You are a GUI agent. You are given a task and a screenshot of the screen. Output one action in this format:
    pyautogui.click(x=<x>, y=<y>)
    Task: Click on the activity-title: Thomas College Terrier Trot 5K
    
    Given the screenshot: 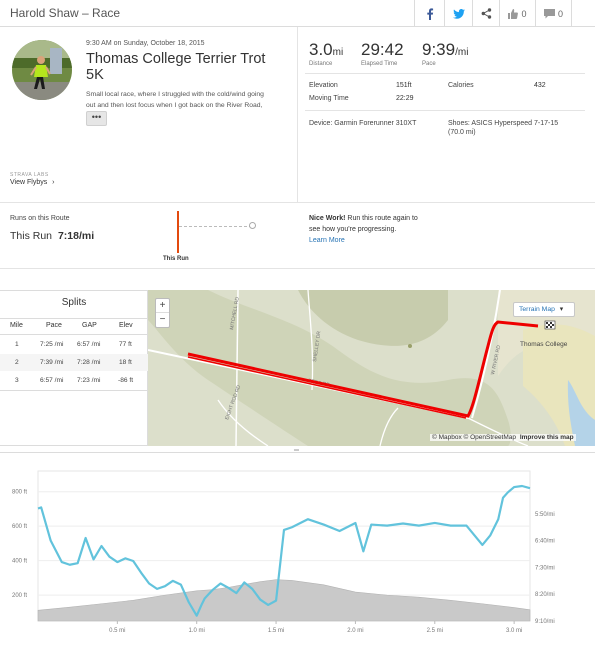 What is the action you would take?
    pyautogui.click(x=181, y=67)
    